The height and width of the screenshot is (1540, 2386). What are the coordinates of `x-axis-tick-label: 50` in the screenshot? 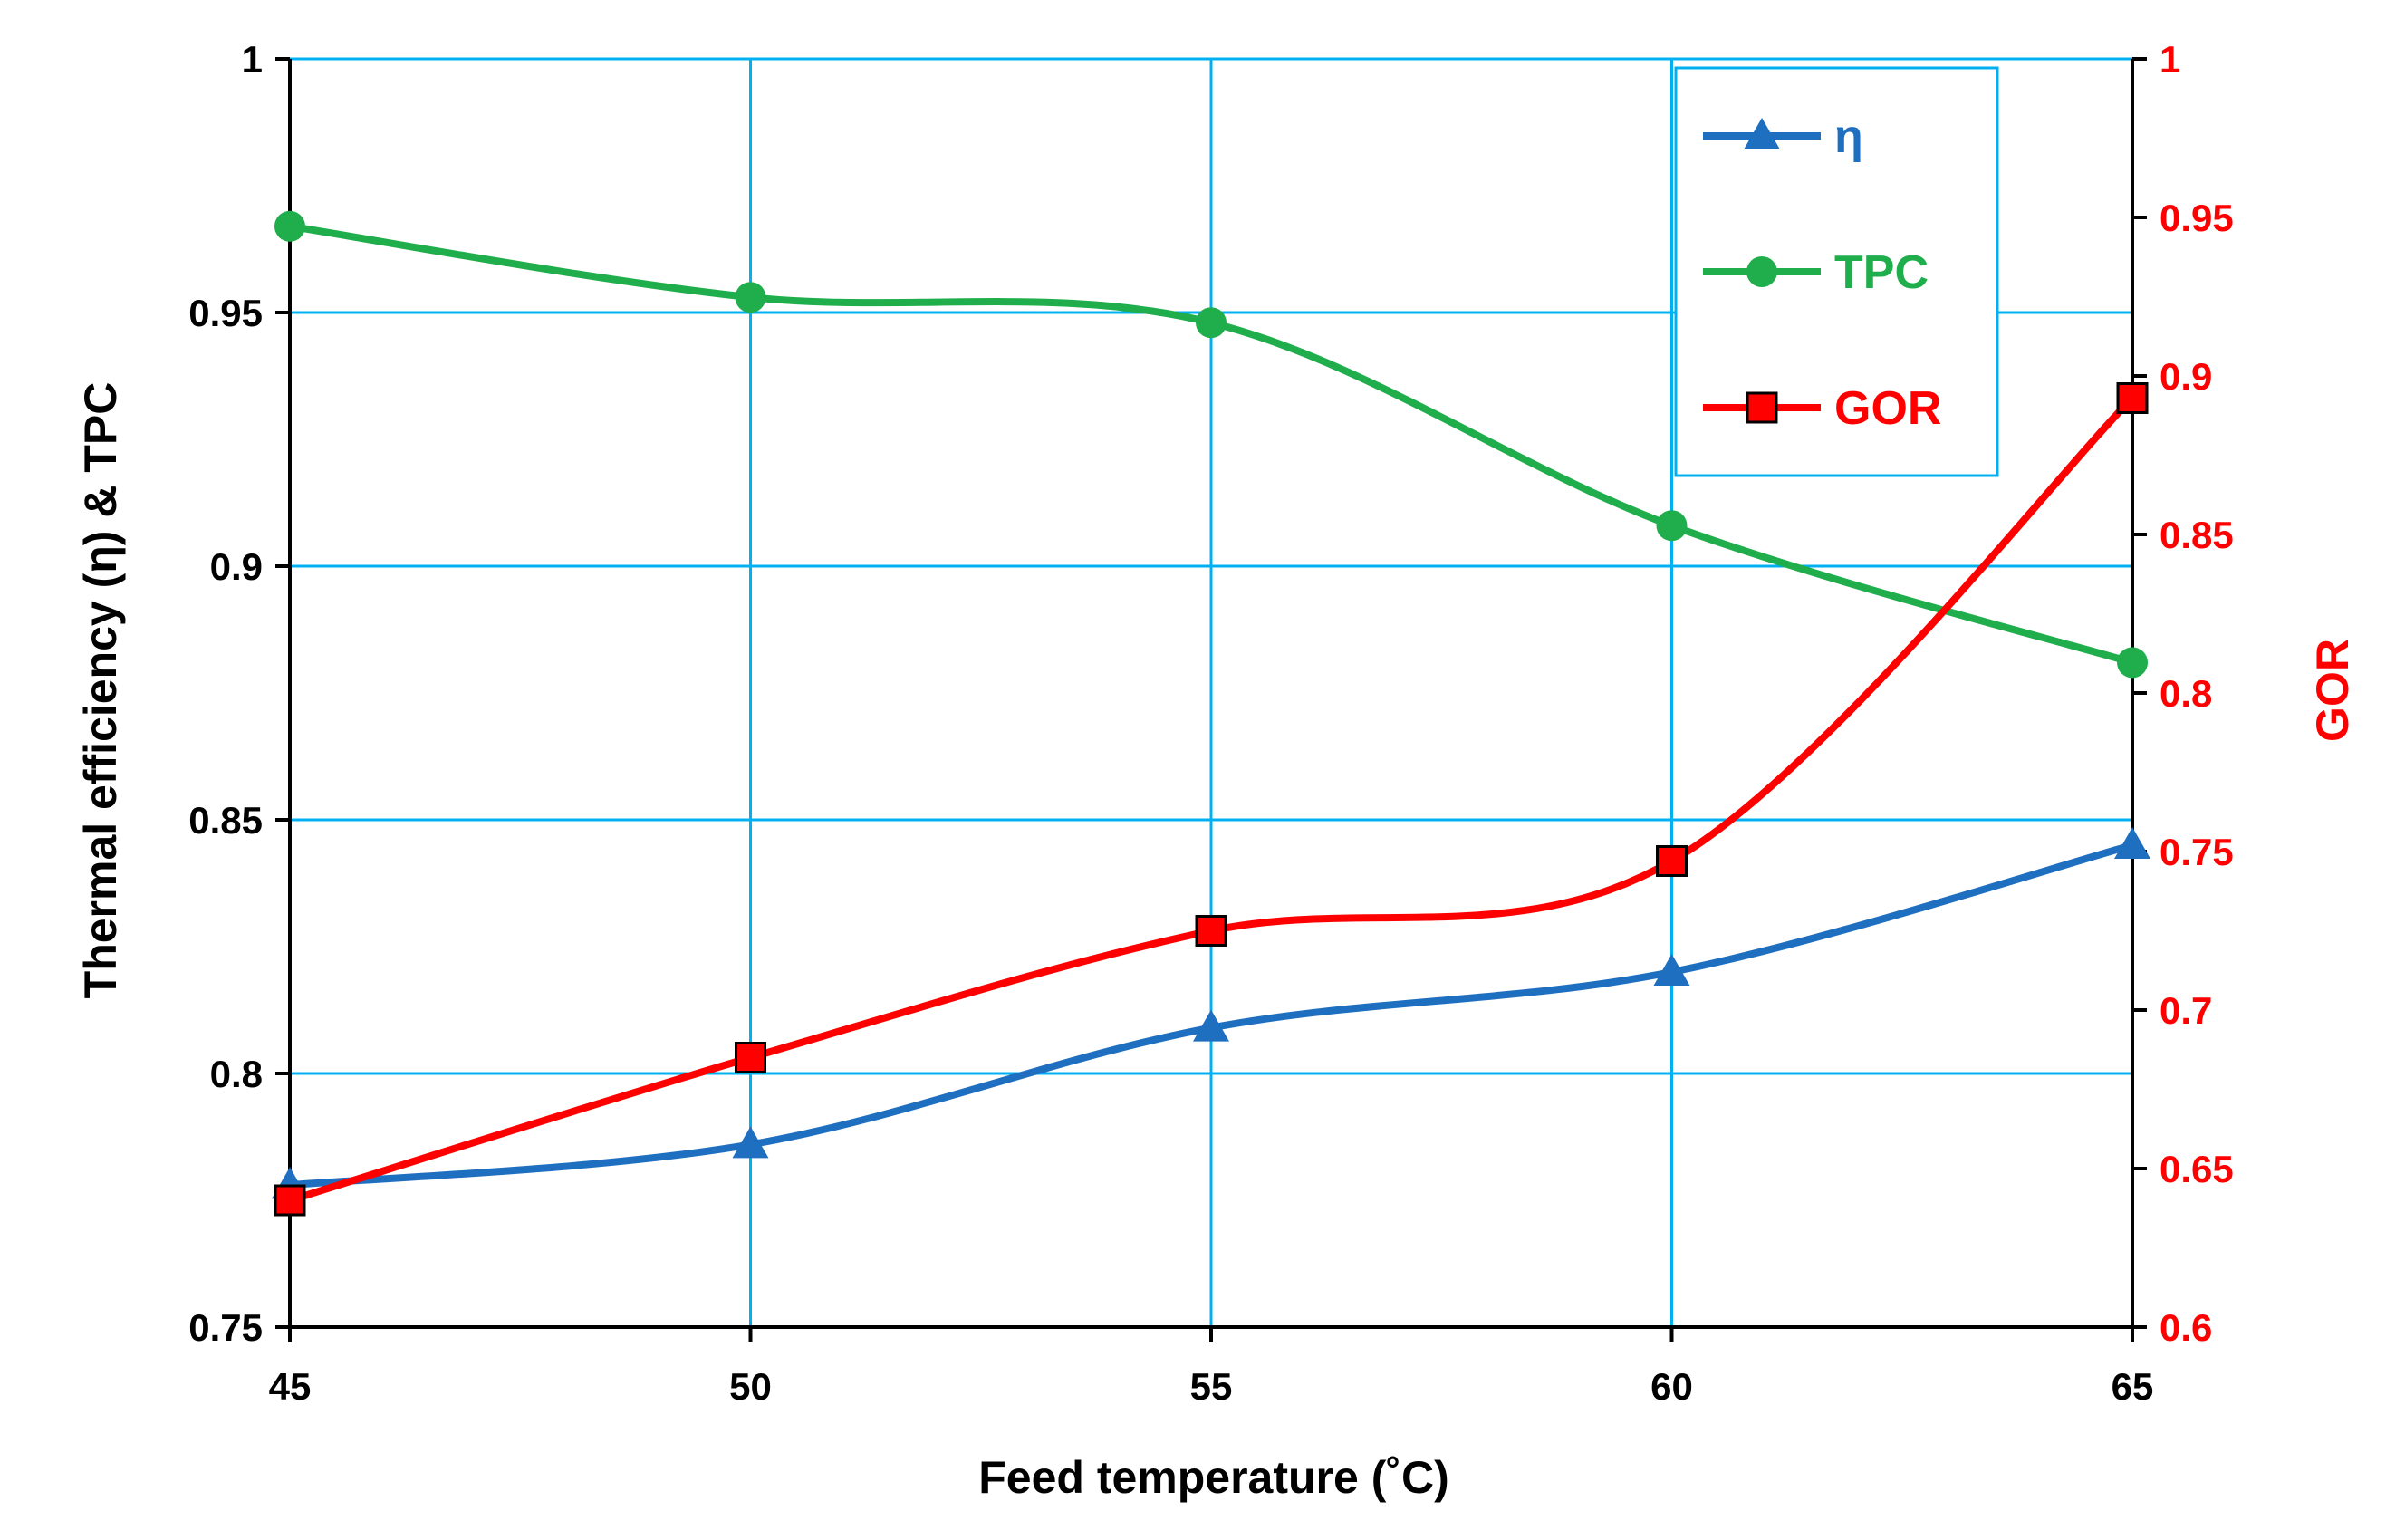 It's located at (750, 1386).